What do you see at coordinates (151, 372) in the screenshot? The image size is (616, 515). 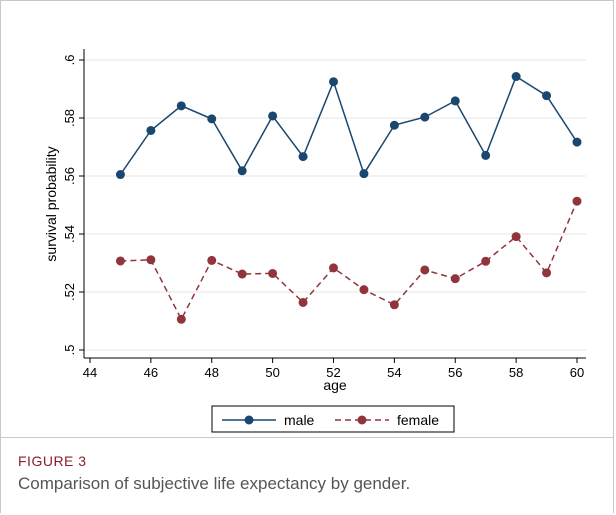 I see `x-tick-label: 46` at bounding box center [151, 372].